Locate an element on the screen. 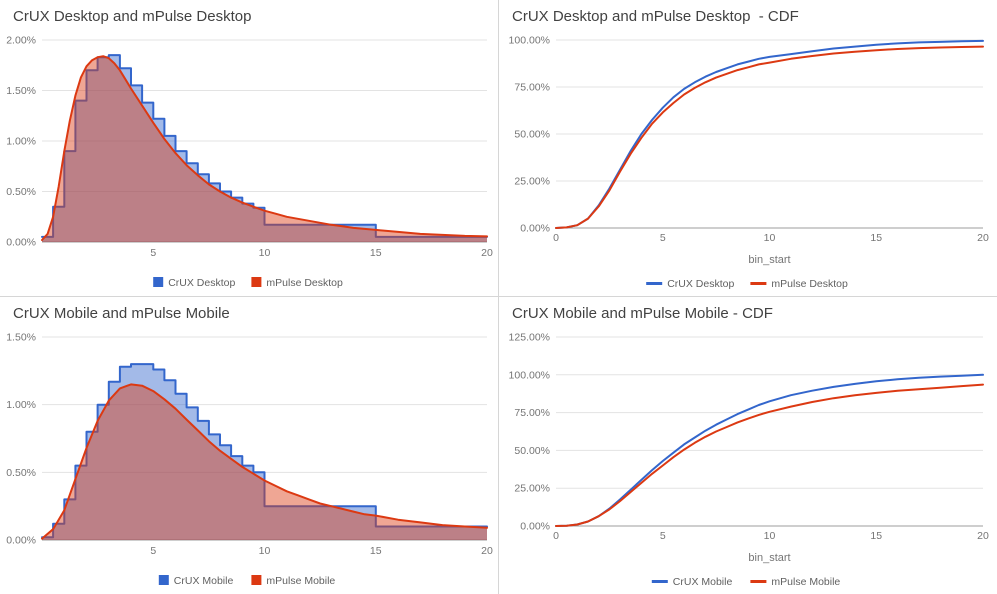  axis-tick-label: 125.00% is located at coordinates (529, 338).